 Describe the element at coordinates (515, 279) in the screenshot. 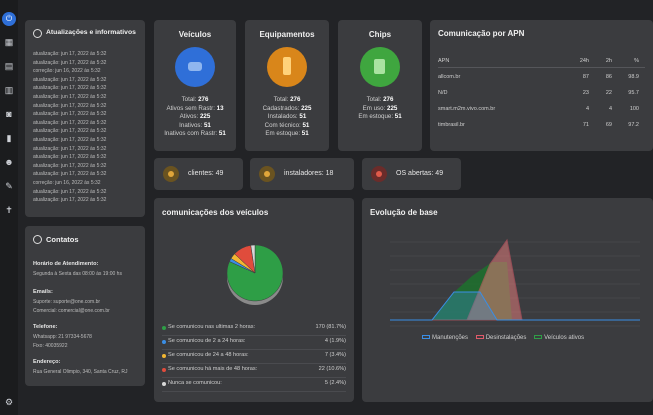

I see `uninstalls-area` at that location.